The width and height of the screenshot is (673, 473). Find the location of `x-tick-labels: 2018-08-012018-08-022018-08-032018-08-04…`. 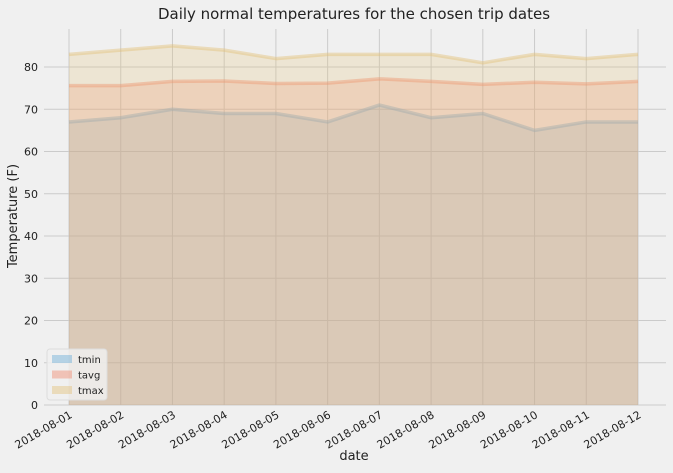

x-tick-labels: 2018-08-012018-08-022018-08-032018-08-04… is located at coordinates (328, 429).